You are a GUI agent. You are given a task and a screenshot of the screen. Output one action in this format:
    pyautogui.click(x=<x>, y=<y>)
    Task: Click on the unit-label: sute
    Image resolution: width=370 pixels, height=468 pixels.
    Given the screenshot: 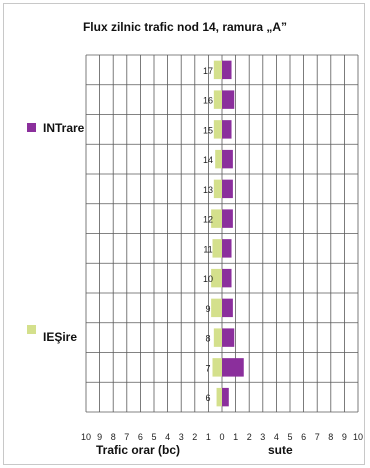 What is the action you would take?
    pyautogui.click(x=280, y=450)
    